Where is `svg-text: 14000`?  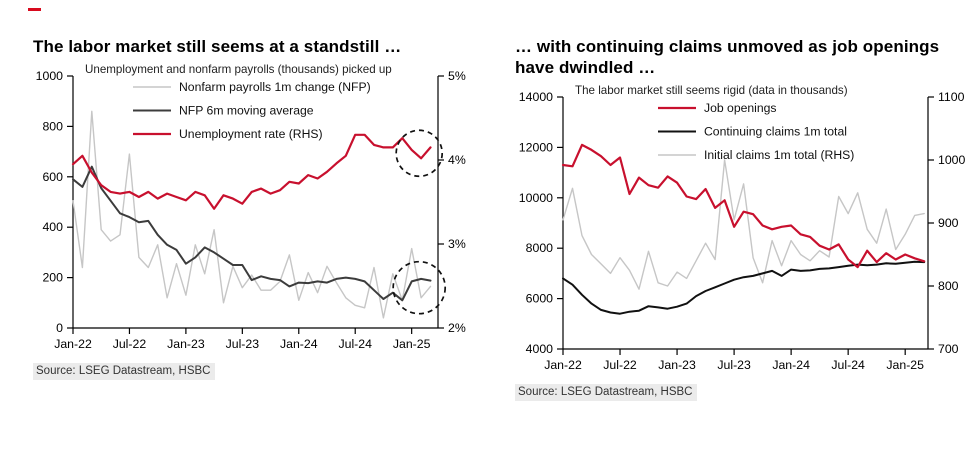 svg-text: 14000 is located at coordinates (536, 97).